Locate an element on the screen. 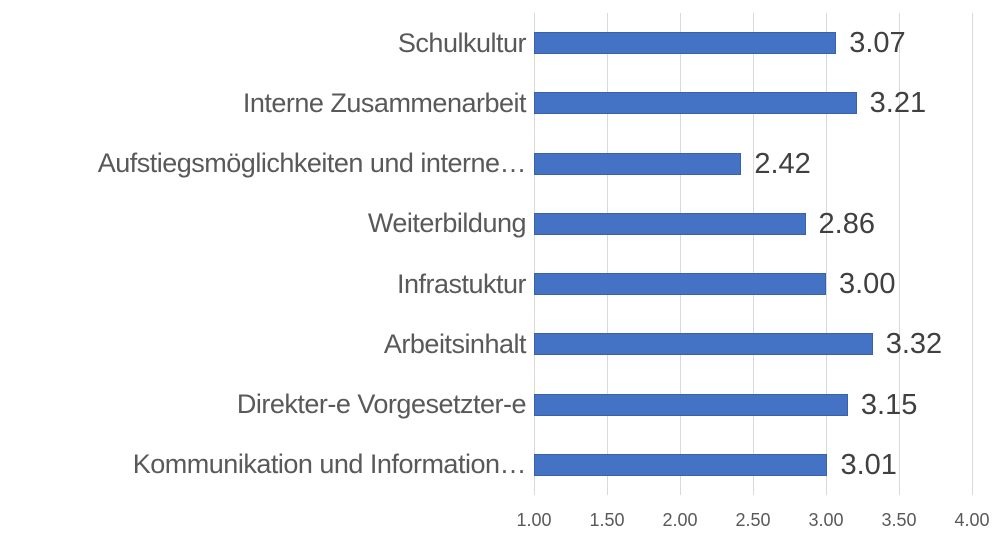 This screenshot has height=540, width=1000. x-tick-label: 2.50 is located at coordinates (753, 520).